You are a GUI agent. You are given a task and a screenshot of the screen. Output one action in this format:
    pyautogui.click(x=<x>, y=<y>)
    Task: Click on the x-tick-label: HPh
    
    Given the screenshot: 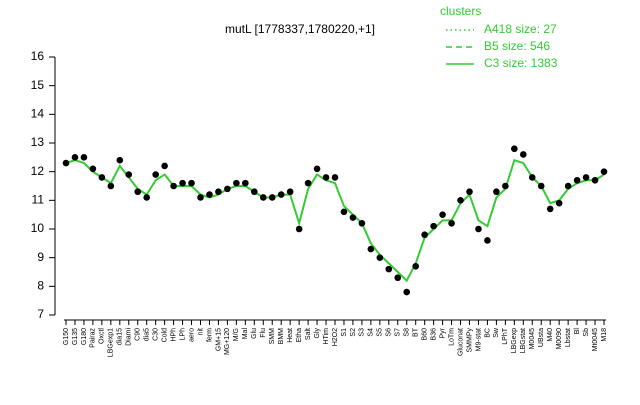 What is the action you would take?
    pyautogui.click(x=173, y=335)
    